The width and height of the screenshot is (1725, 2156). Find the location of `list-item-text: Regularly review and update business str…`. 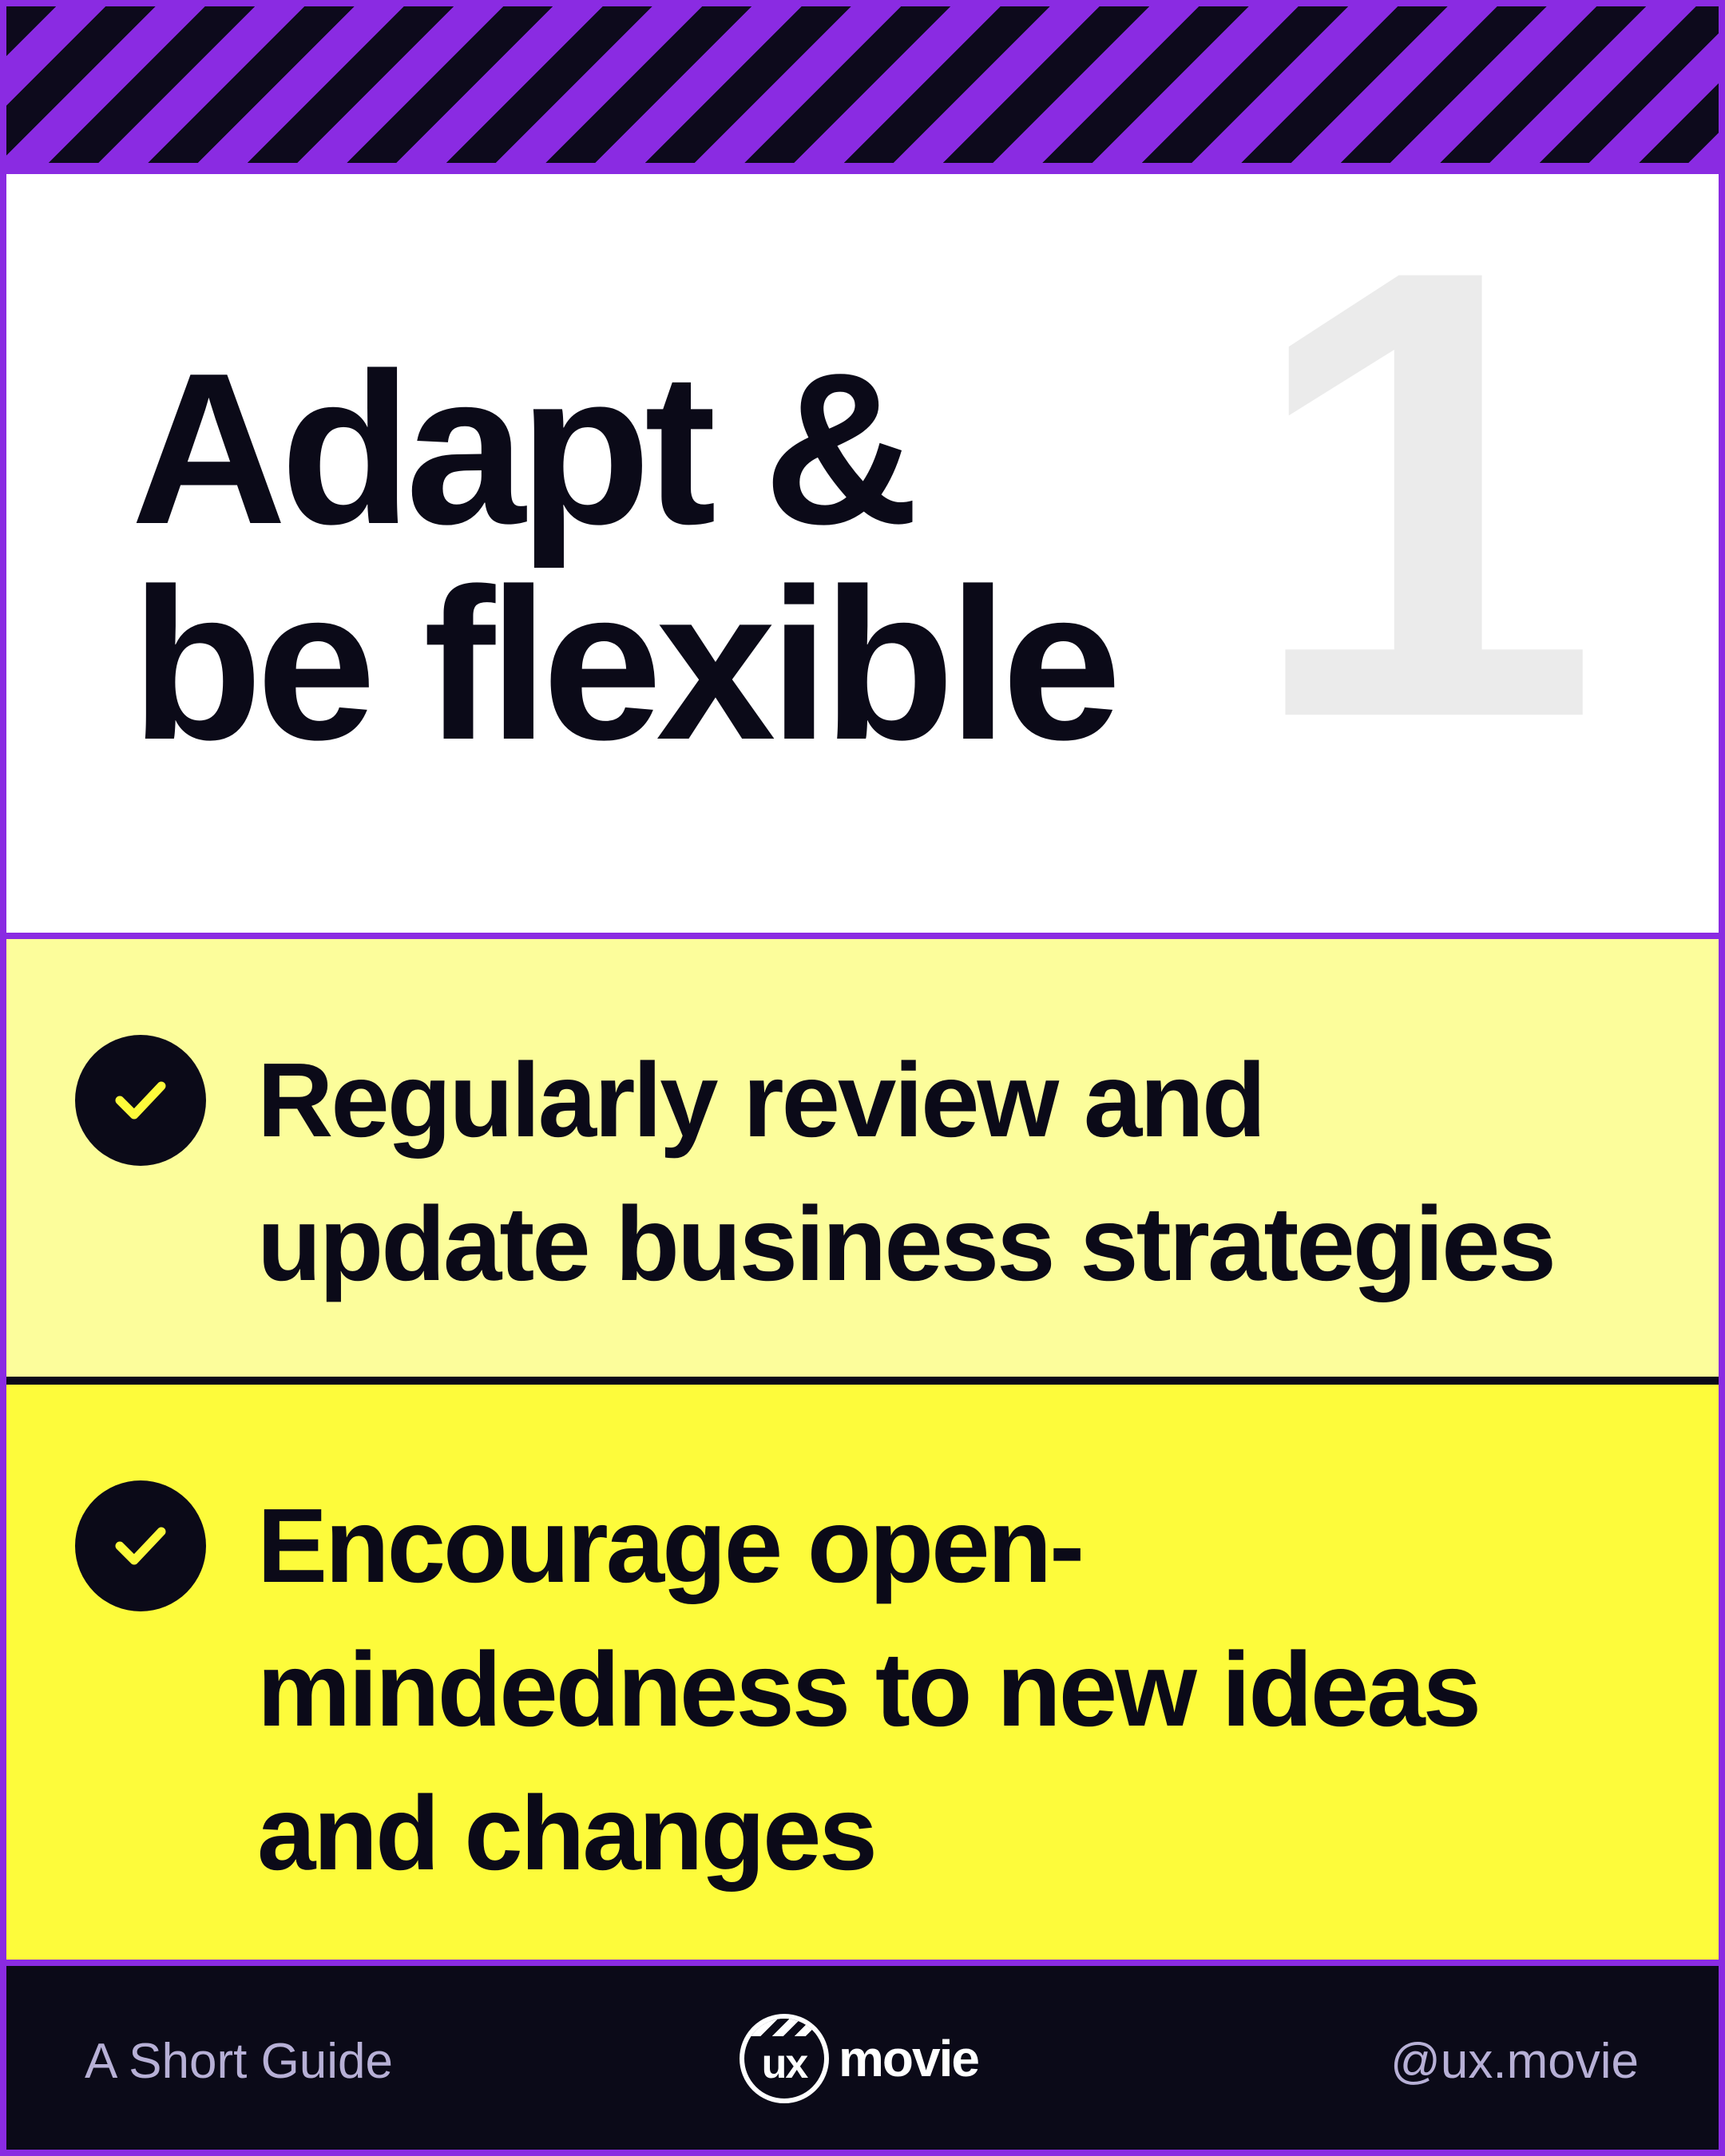

list-item-text: Regularly review and update business str… is located at coordinates (907, 1172).